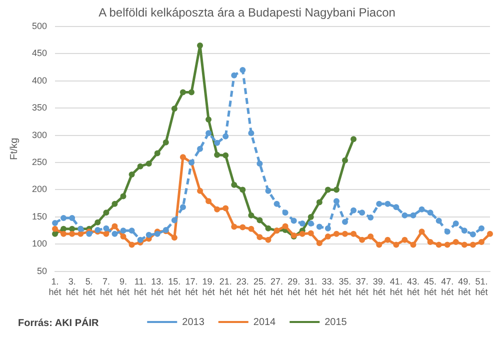 This screenshot has height=339, width=500. I want to click on x-tick-label: 19. hét, so click(209, 287).